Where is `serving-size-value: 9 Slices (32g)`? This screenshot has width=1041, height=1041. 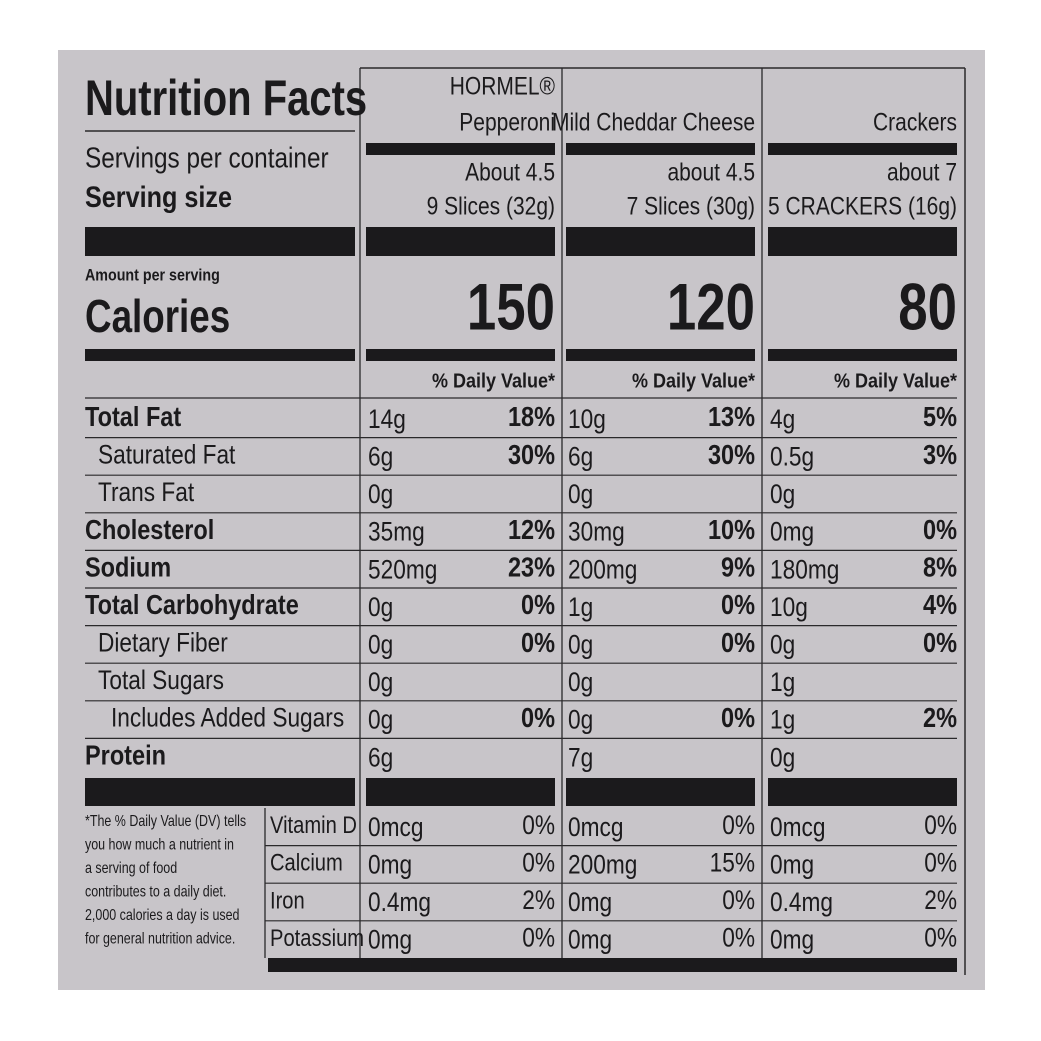 serving-size-value: 9 Slices (32g) is located at coordinates (491, 206).